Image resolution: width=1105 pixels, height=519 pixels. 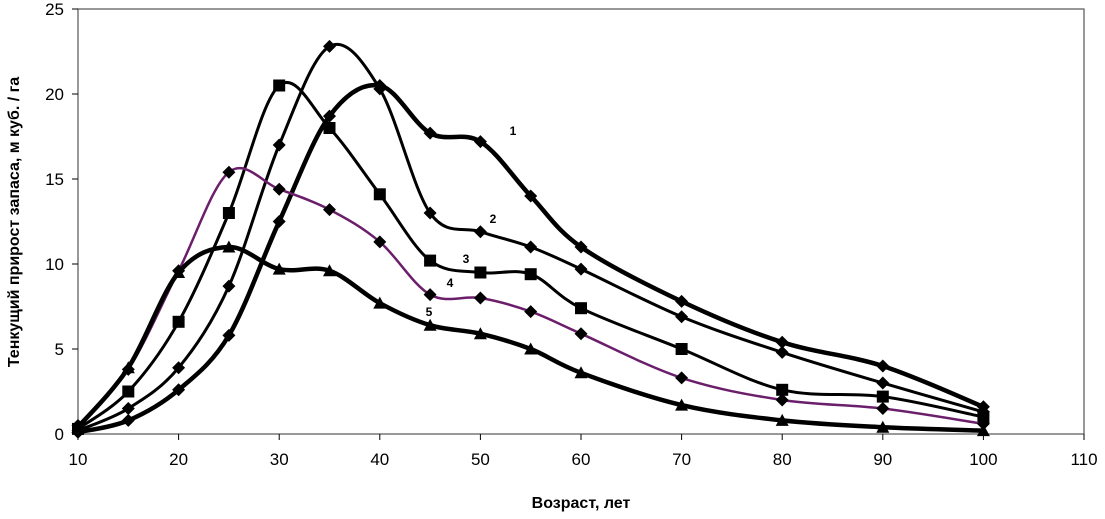 I want to click on series-label-4: 4, so click(x=450, y=283).